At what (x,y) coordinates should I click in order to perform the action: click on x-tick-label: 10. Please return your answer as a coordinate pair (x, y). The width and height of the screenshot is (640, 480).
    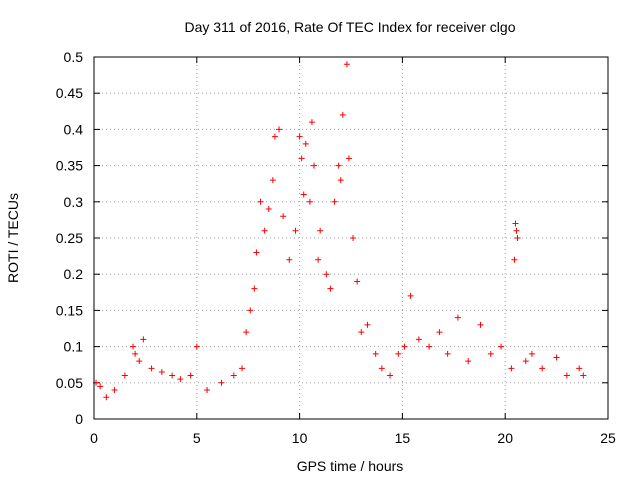
    Looking at the image, I should click on (300, 438).